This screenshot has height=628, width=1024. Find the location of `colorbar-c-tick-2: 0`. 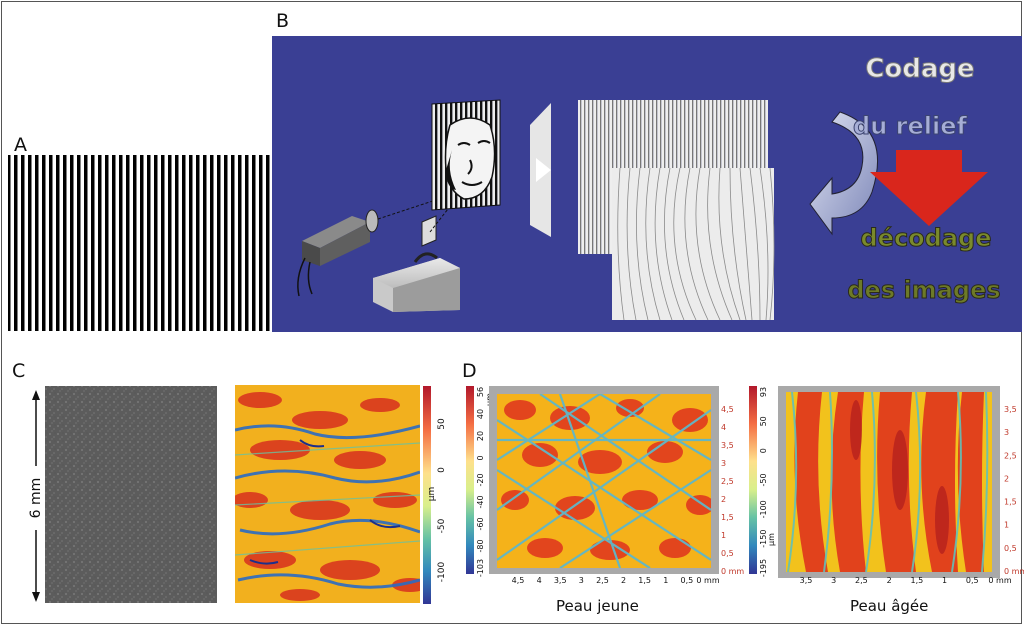

colorbar-c-tick-2: 0 is located at coordinates (442, 470).